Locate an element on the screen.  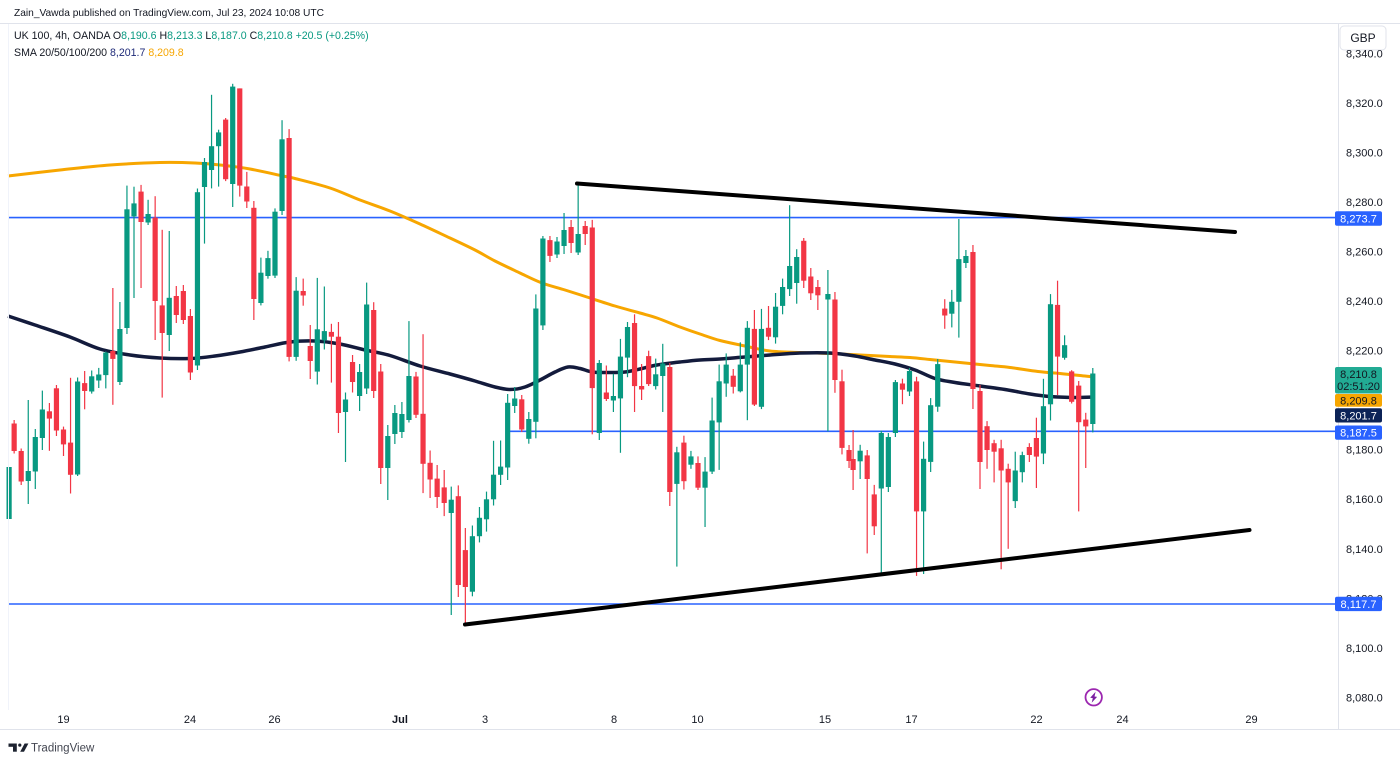
svg-text: 8,117.7 is located at coordinates (1359, 605).